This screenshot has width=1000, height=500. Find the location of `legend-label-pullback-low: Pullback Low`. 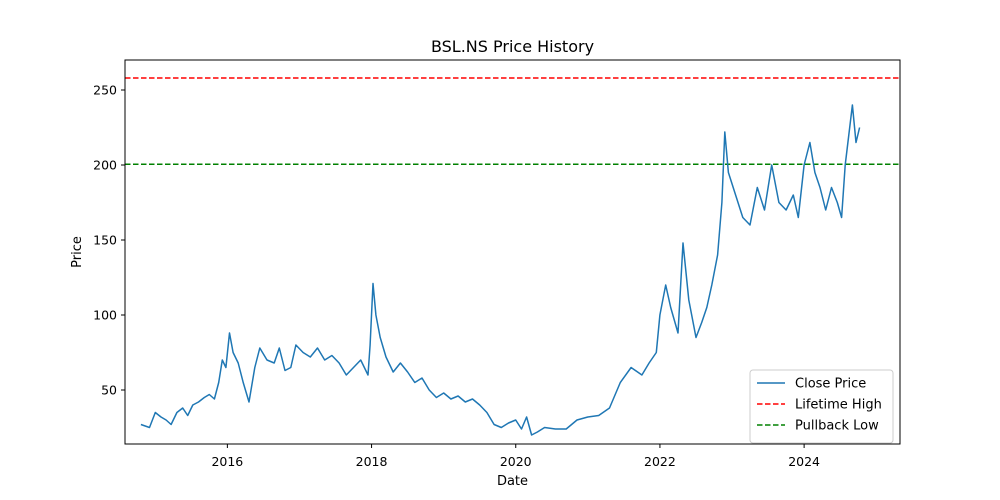

legend-label-pullback-low: Pullback Low is located at coordinates (837, 426).